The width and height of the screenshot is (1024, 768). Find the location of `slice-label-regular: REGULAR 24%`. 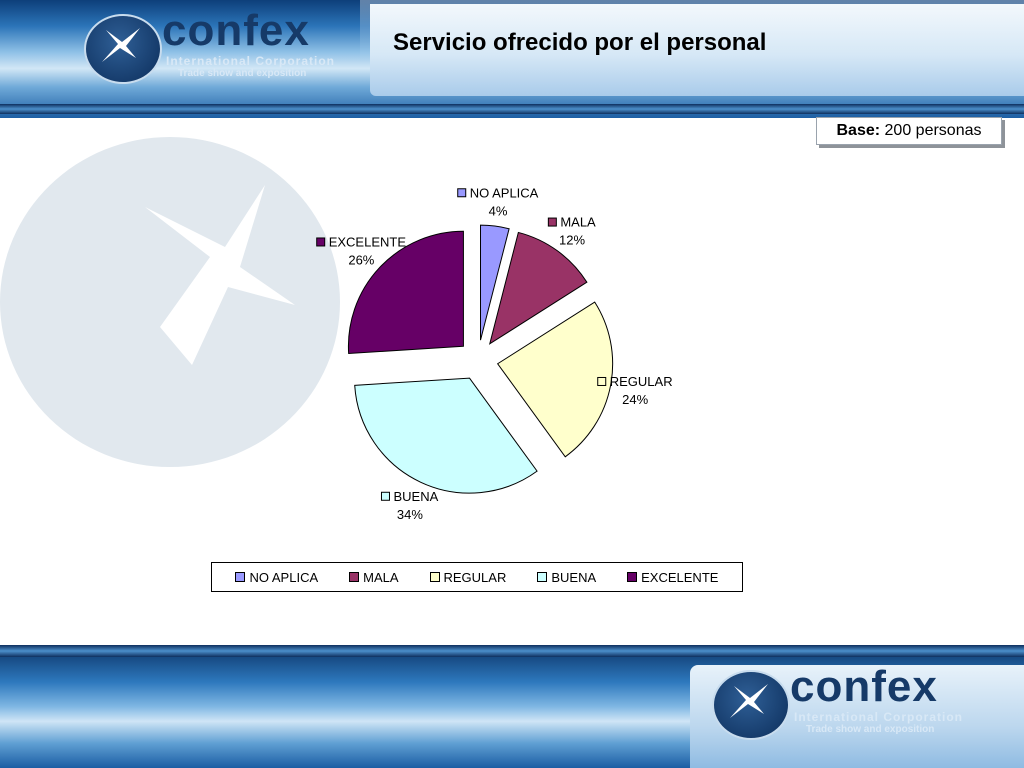

slice-label-regular: REGULAR 24% is located at coordinates (635, 390).